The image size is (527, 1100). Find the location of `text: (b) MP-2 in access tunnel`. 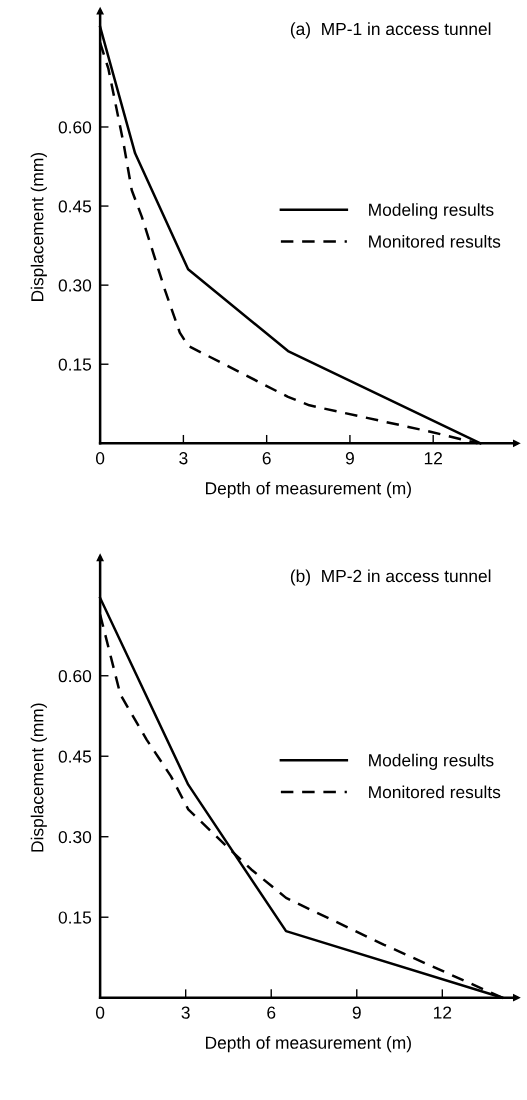

text: (b) MP-2 in access tunnel is located at coordinates (390, 577).